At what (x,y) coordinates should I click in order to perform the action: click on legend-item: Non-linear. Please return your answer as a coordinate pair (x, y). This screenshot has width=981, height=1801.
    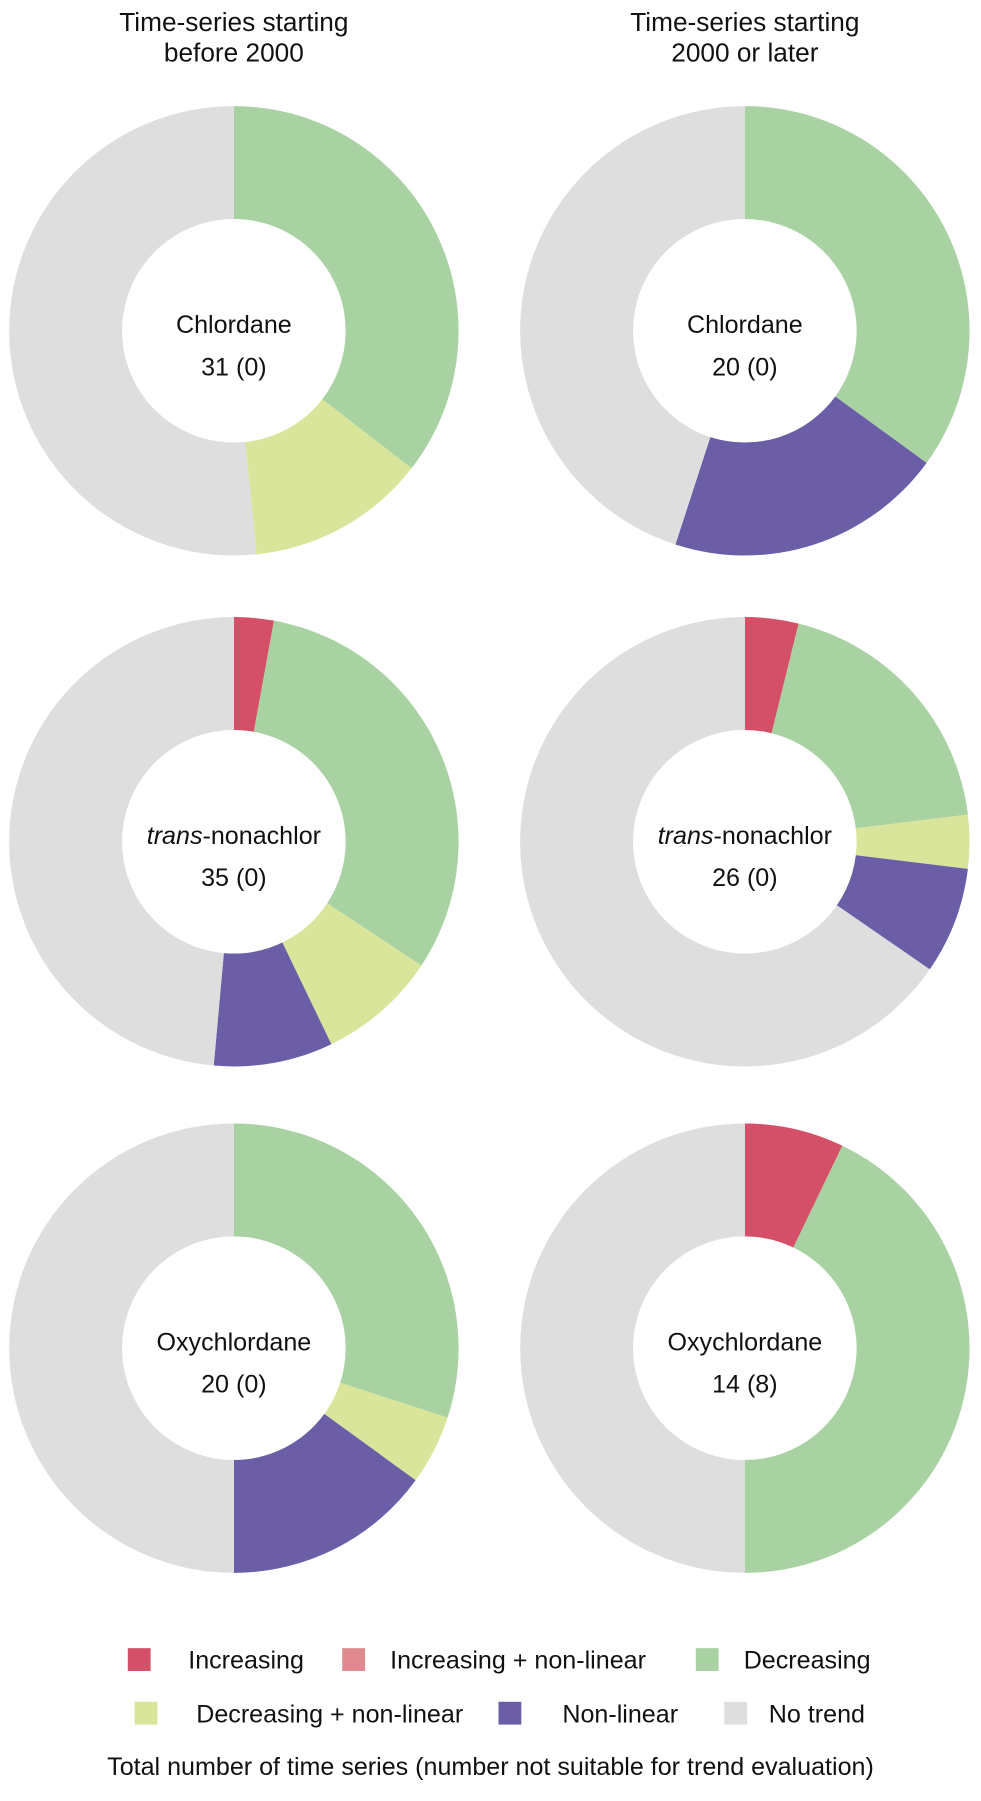
    Looking at the image, I should click on (588, 1714).